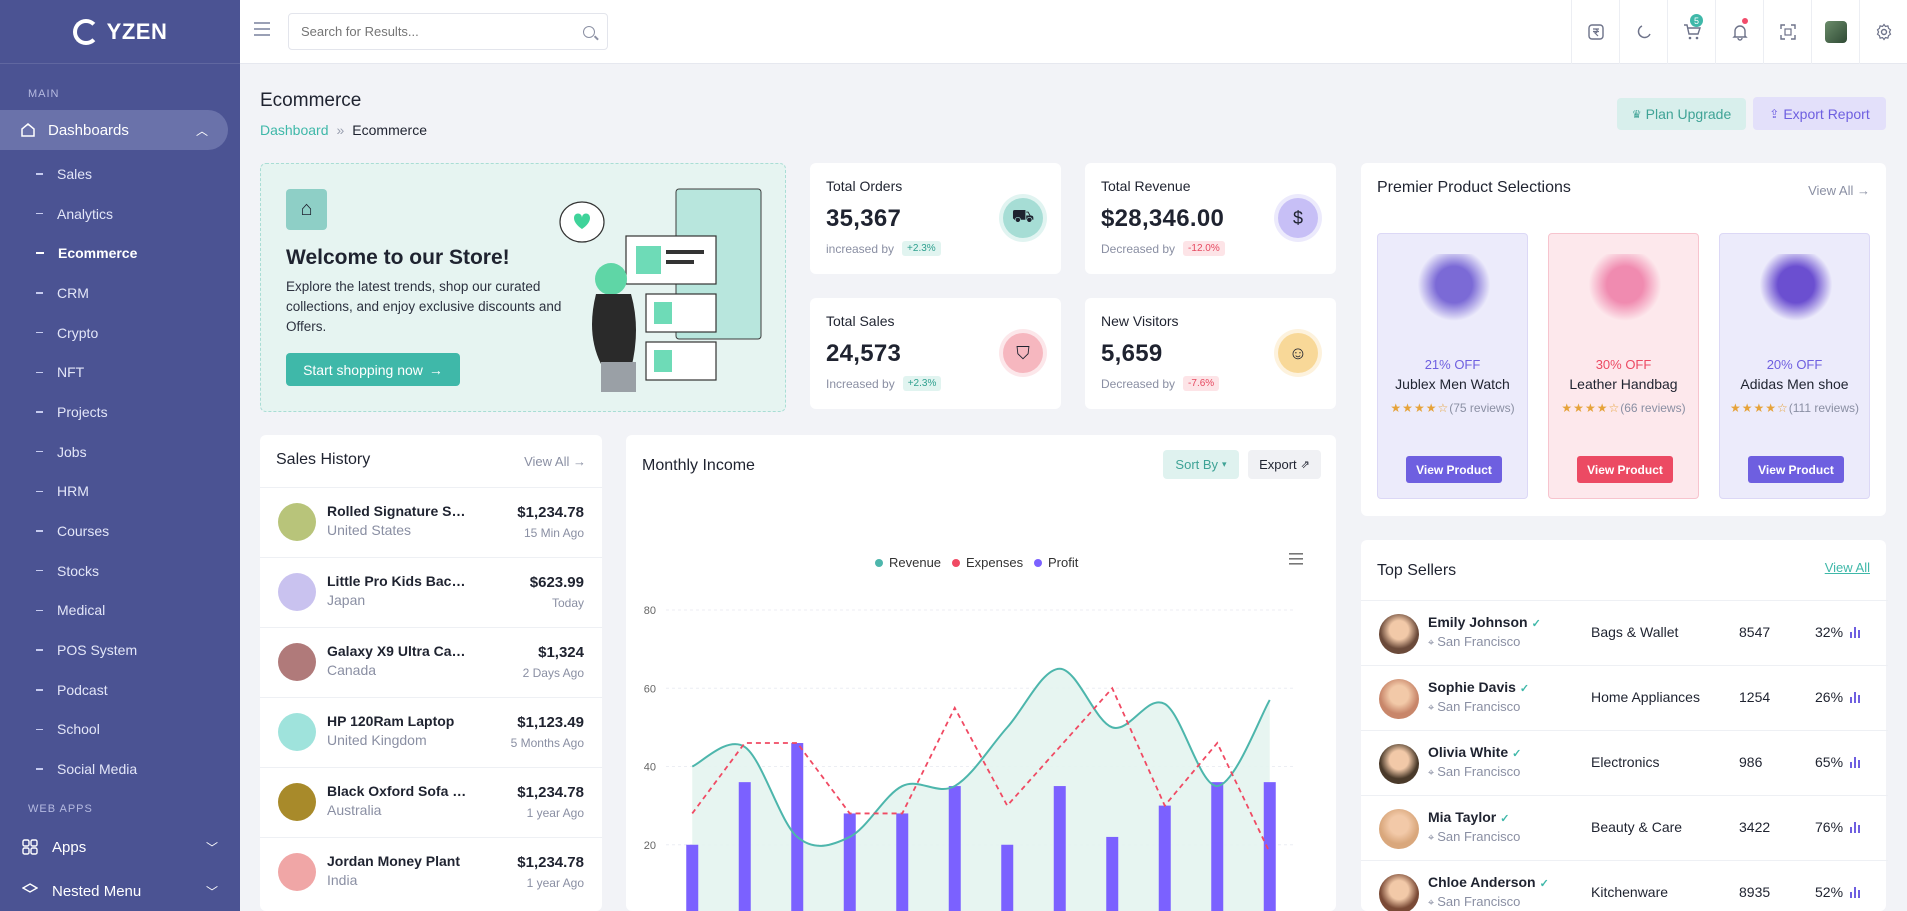 This screenshot has height=911, width=1907. What do you see at coordinates (120, 730) in the screenshot?
I see `sidebar-item-school: School` at bounding box center [120, 730].